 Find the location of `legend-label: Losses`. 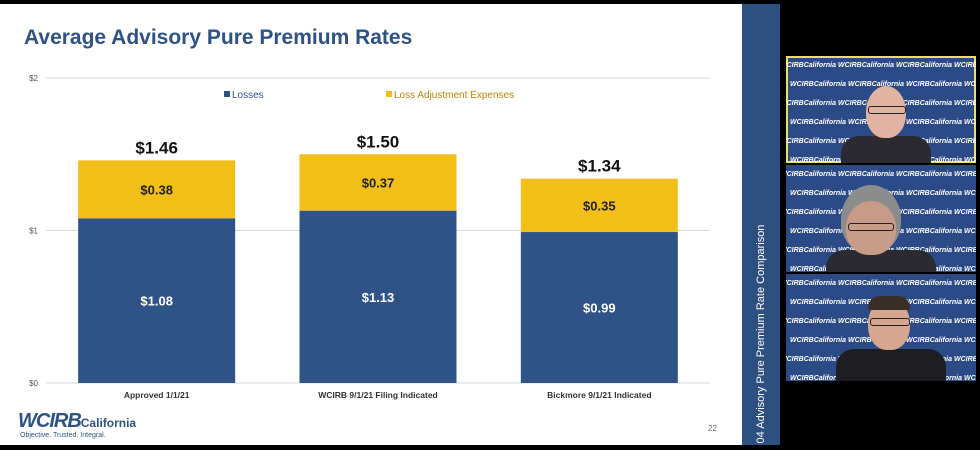

legend-label: Losses is located at coordinates (248, 95).